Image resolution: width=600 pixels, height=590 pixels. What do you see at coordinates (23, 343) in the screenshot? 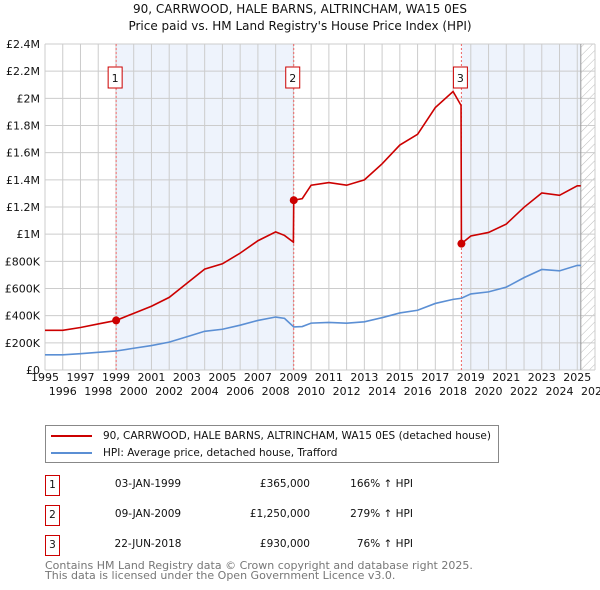
I see `y-tick-label: £200K` at bounding box center [23, 343].